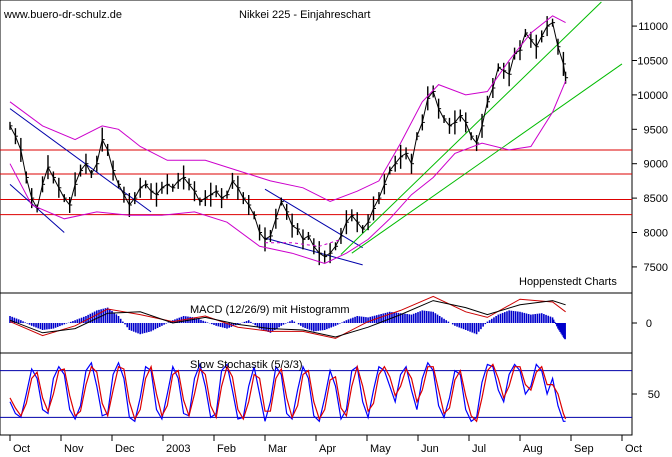 This screenshot has height=457, width=672. I want to click on website-label: www.buero-dr-schulz.de, so click(62, 15).